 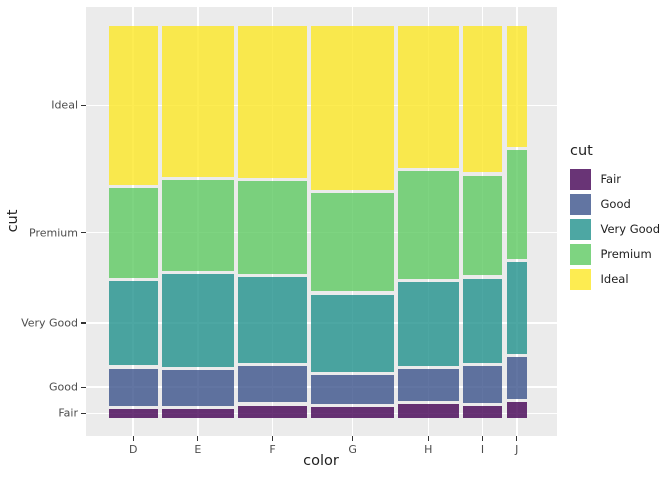 What do you see at coordinates (198, 320) in the screenshot?
I see `mosaic-tile-E-very-good` at bounding box center [198, 320].